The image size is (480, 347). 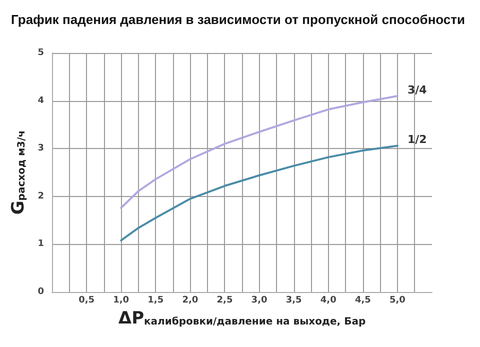 I want to click on chart-title: График падения давления в зависимости от пропускной способности, so click(x=238, y=19).